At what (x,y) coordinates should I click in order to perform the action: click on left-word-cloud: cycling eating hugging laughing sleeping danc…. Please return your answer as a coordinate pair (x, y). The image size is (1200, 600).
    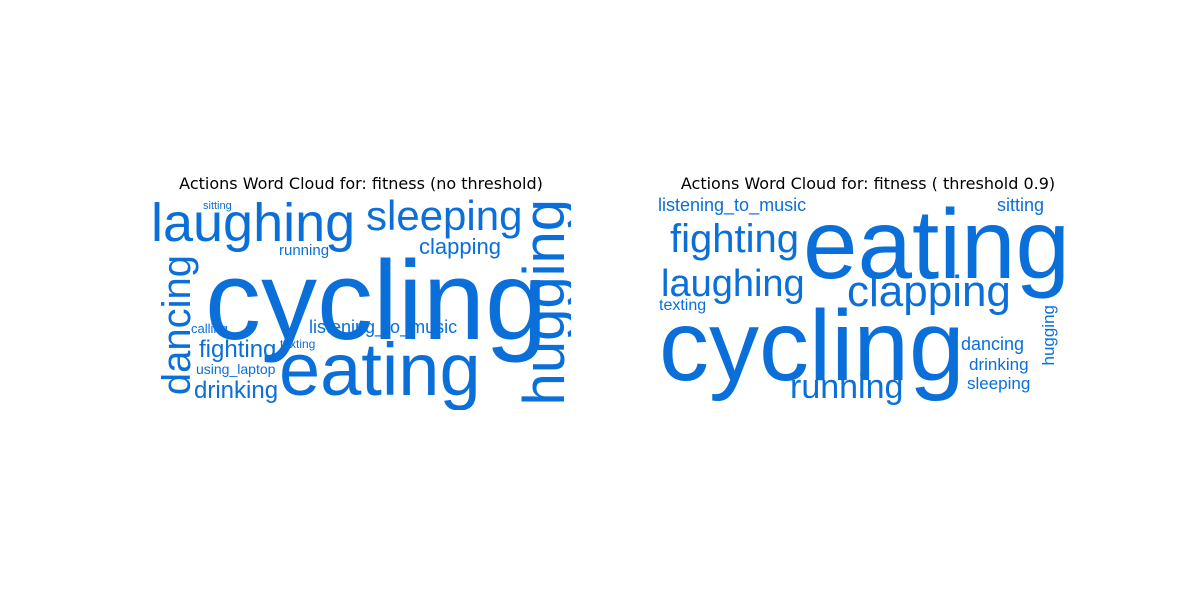
    Looking at the image, I should click on (361, 302).